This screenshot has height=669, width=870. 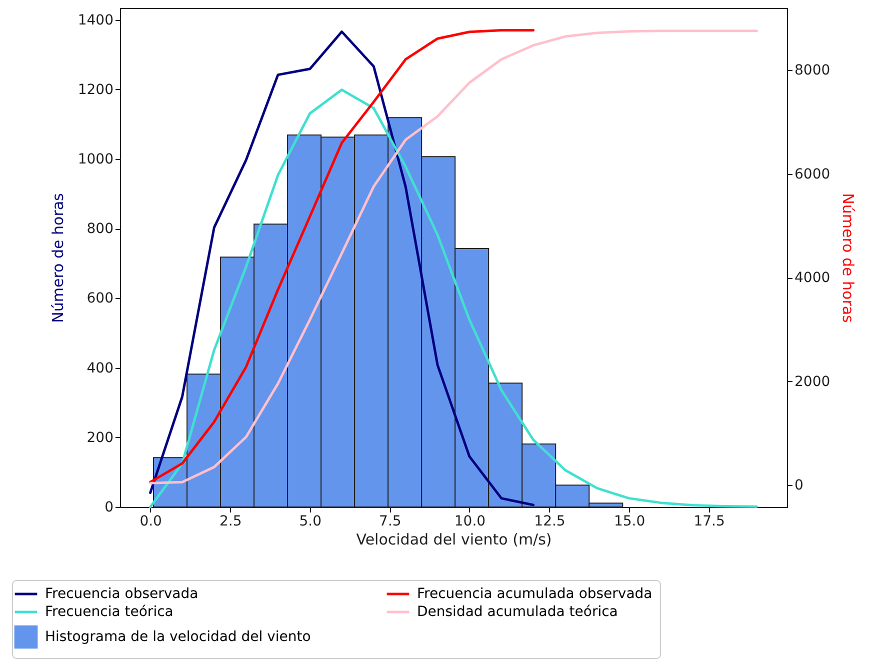 What do you see at coordinates (812, 70) in the screenshot?
I see `y2-tick-label: 8000` at bounding box center [812, 70].